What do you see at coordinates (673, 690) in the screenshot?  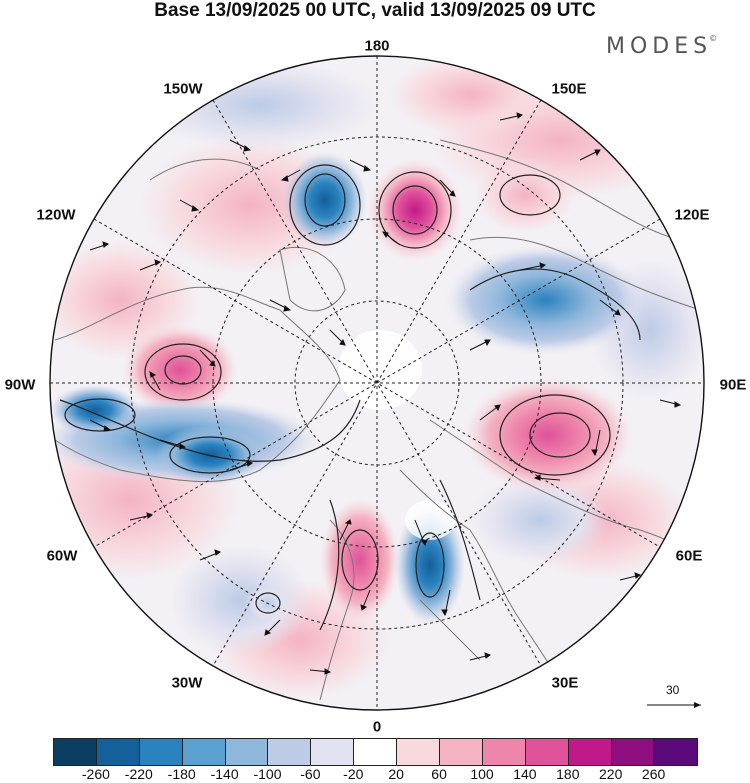 I see `wind-scale-label: 30` at bounding box center [673, 690].